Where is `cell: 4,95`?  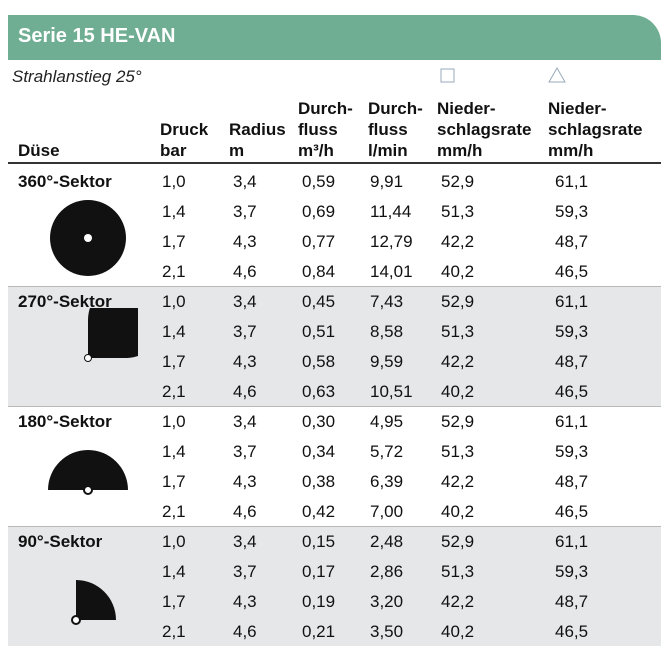
cell: 4,95 is located at coordinates (387, 421).